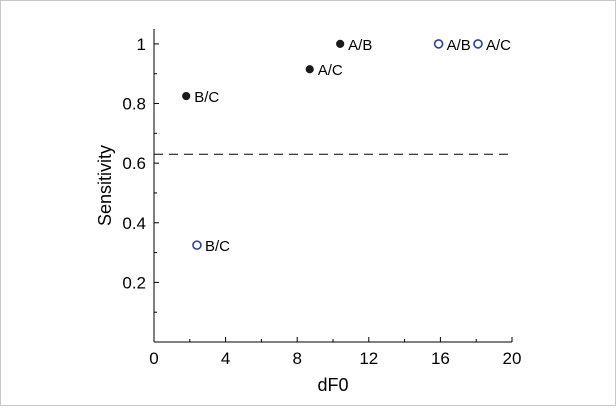  Describe the element at coordinates (134, 163) in the screenshot. I see `y-tick-label: 0.6` at that location.